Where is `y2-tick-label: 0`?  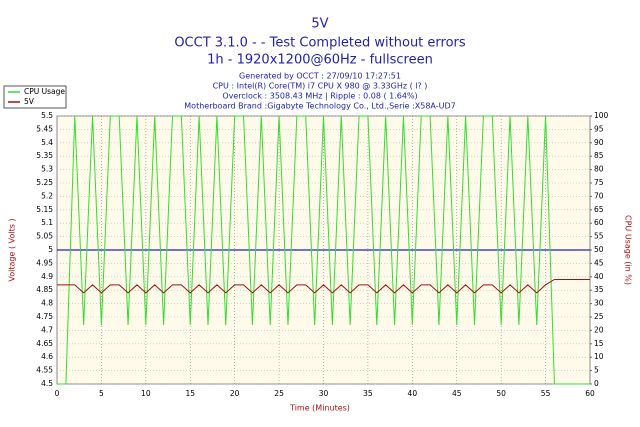
y2-tick-label: 0 is located at coordinates (596, 383).